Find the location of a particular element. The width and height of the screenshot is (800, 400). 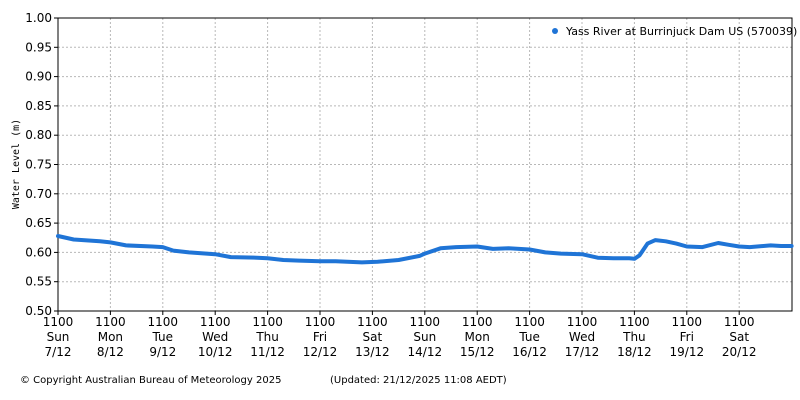

y-tick-label: 0.90 is located at coordinates (38, 77).